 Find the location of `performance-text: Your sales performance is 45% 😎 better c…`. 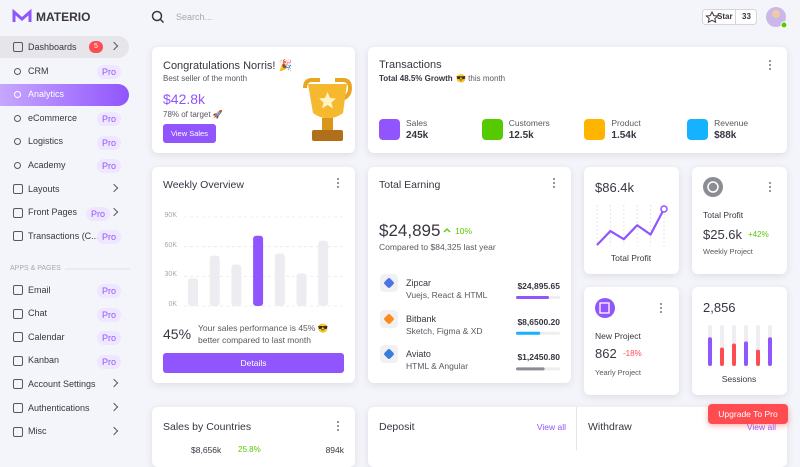

performance-text: Your sales performance is 45% 😎 better c… is located at coordinates (263, 334).